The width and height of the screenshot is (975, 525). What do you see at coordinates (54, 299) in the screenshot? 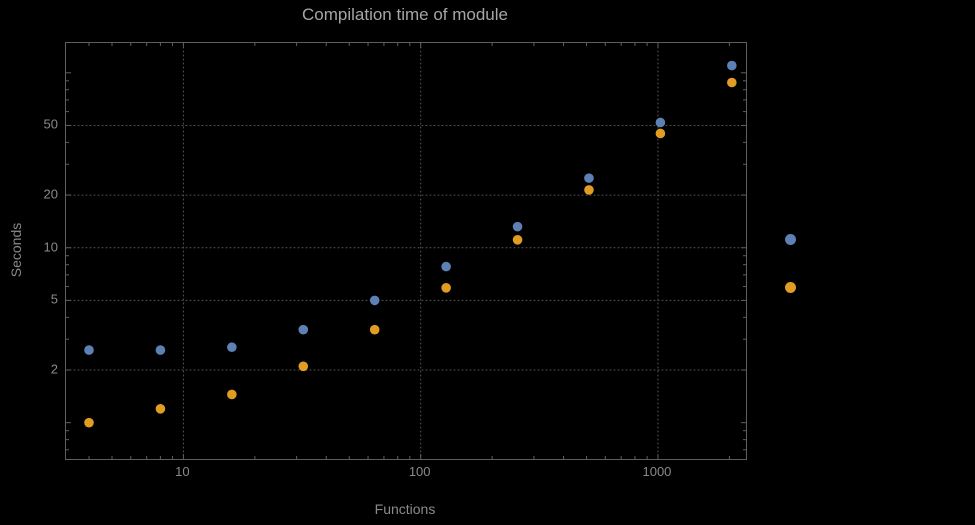
I see `y-tick-label: 5` at bounding box center [54, 299].